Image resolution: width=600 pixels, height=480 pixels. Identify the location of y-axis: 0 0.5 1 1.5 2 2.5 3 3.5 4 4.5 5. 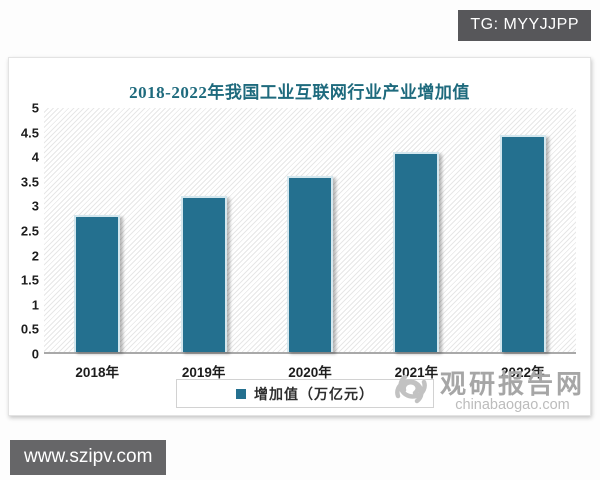
(25, 231).